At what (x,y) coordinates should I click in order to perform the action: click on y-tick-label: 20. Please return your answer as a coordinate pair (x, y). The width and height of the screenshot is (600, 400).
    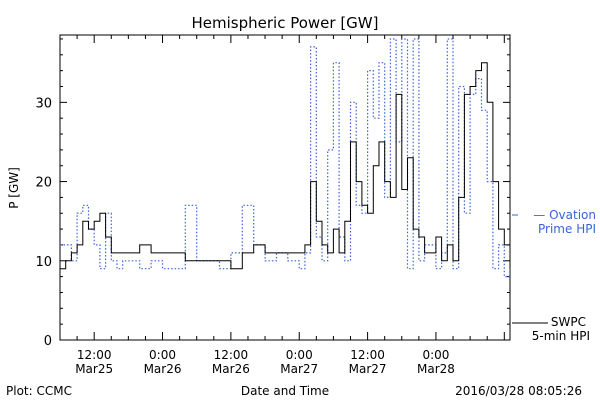
    Looking at the image, I should click on (43, 183).